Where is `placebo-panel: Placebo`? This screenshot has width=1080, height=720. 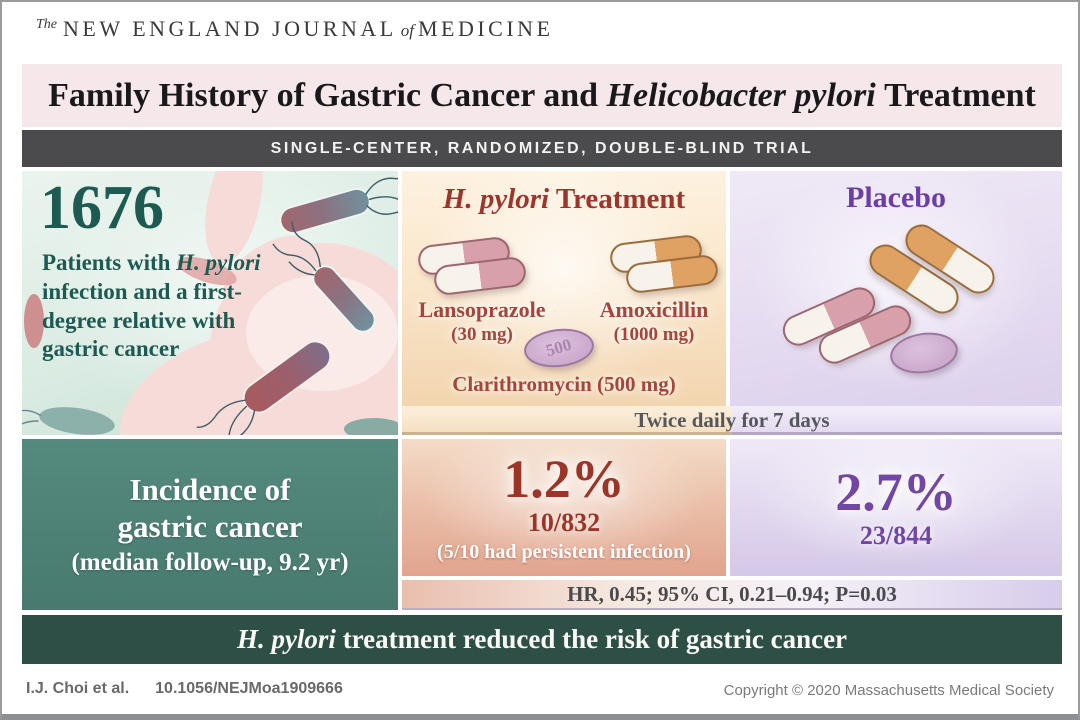 placebo-panel: Placebo is located at coordinates (896, 288).